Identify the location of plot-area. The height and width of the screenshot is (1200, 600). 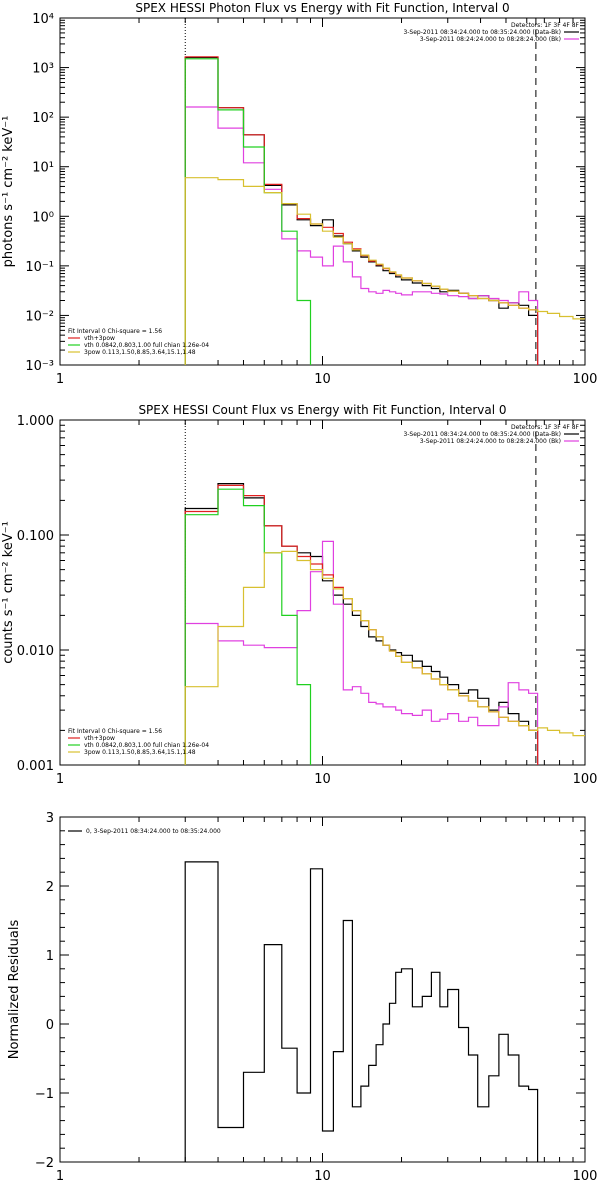
(361, 1011).